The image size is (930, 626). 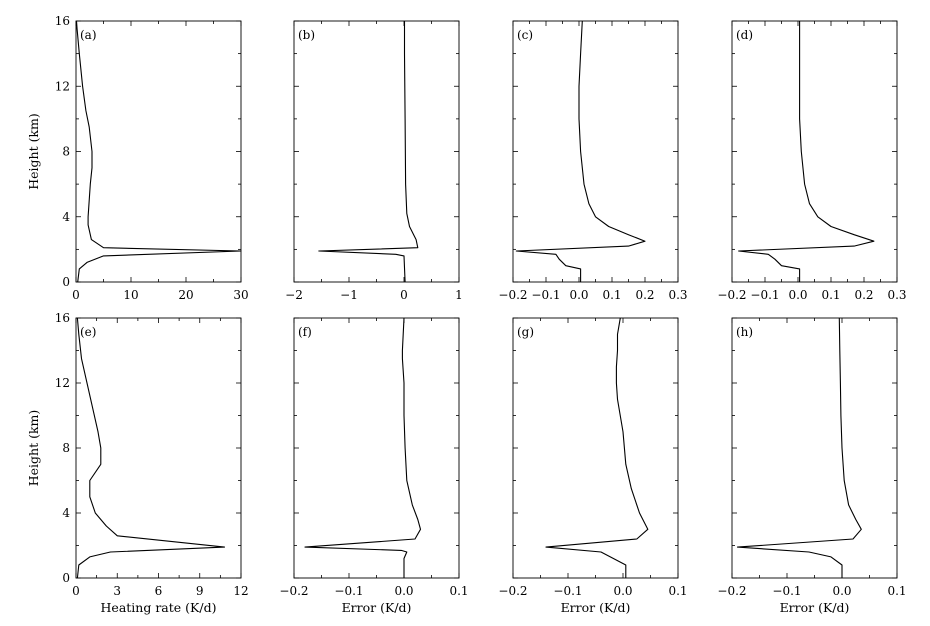 I want to click on panel-label: (f), so click(x=305, y=332).